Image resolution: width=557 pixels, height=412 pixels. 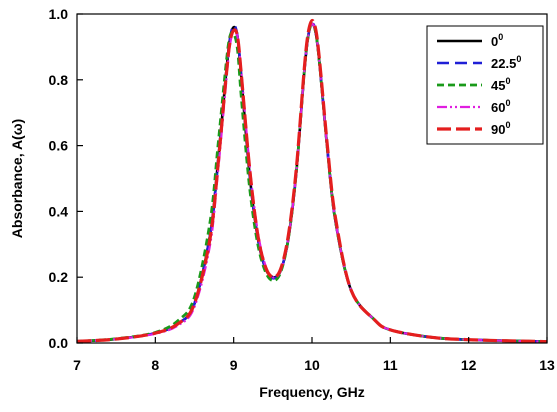 I want to click on y-tick-label: 0.0, so click(x=59, y=343).